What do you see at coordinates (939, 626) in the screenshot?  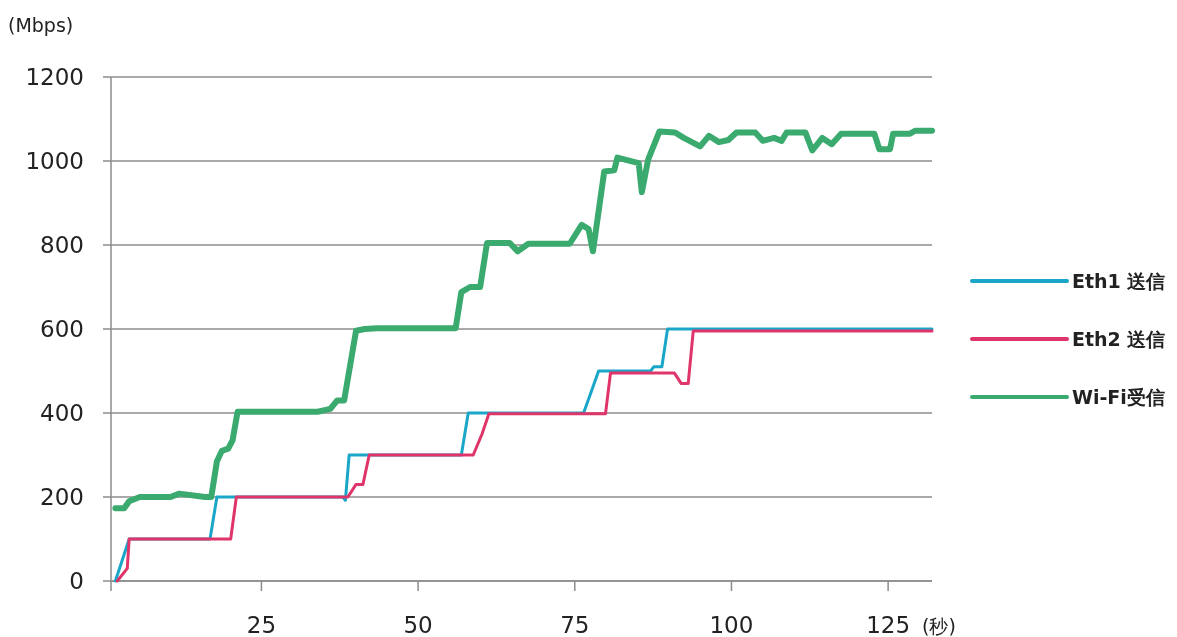 I see `x-axis-title: (秒)` at bounding box center [939, 626].